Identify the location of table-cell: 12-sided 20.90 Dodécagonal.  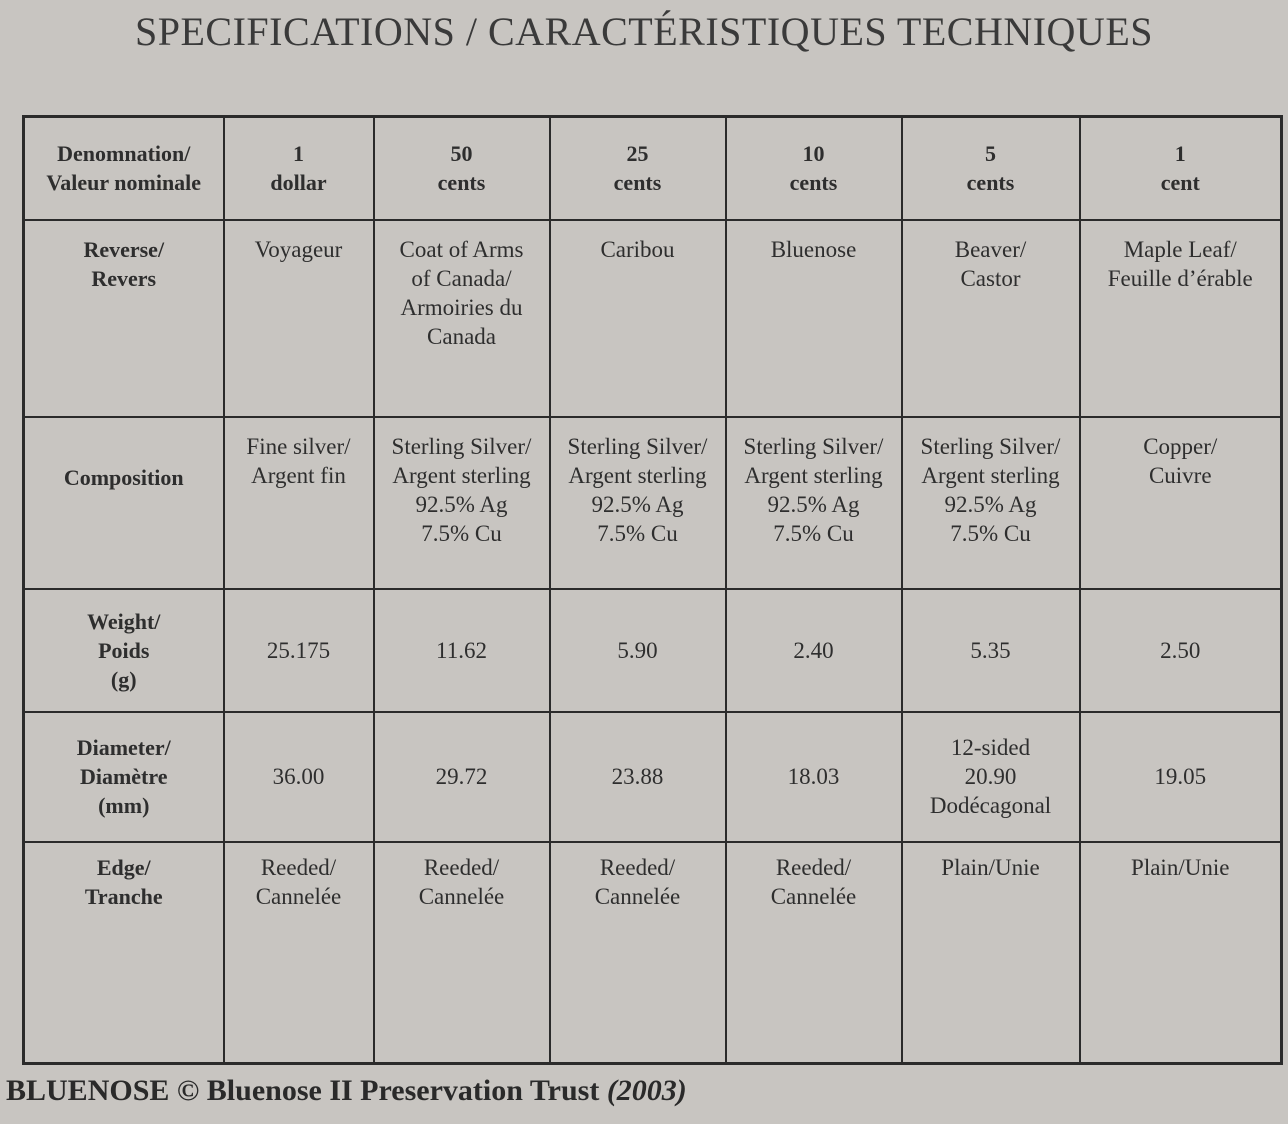
(990, 776).